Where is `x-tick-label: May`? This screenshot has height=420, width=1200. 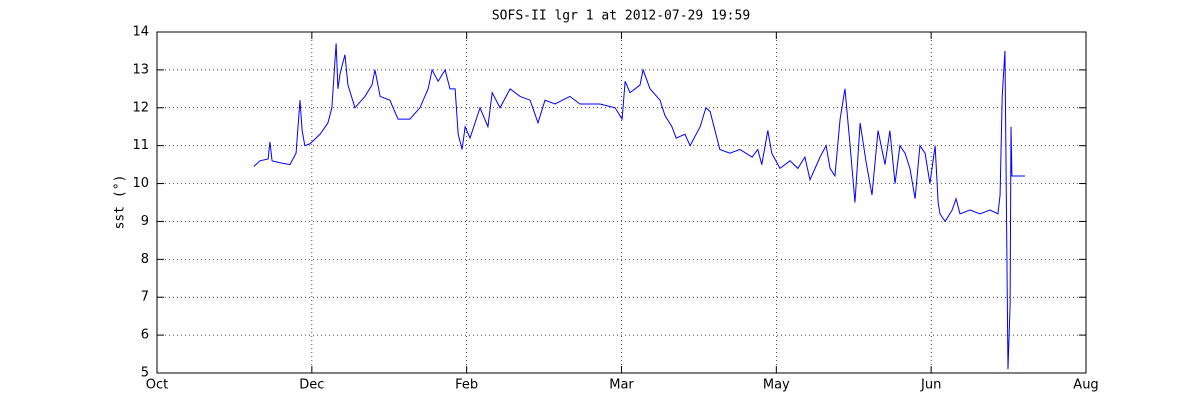 x-tick-label: May is located at coordinates (776, 385).